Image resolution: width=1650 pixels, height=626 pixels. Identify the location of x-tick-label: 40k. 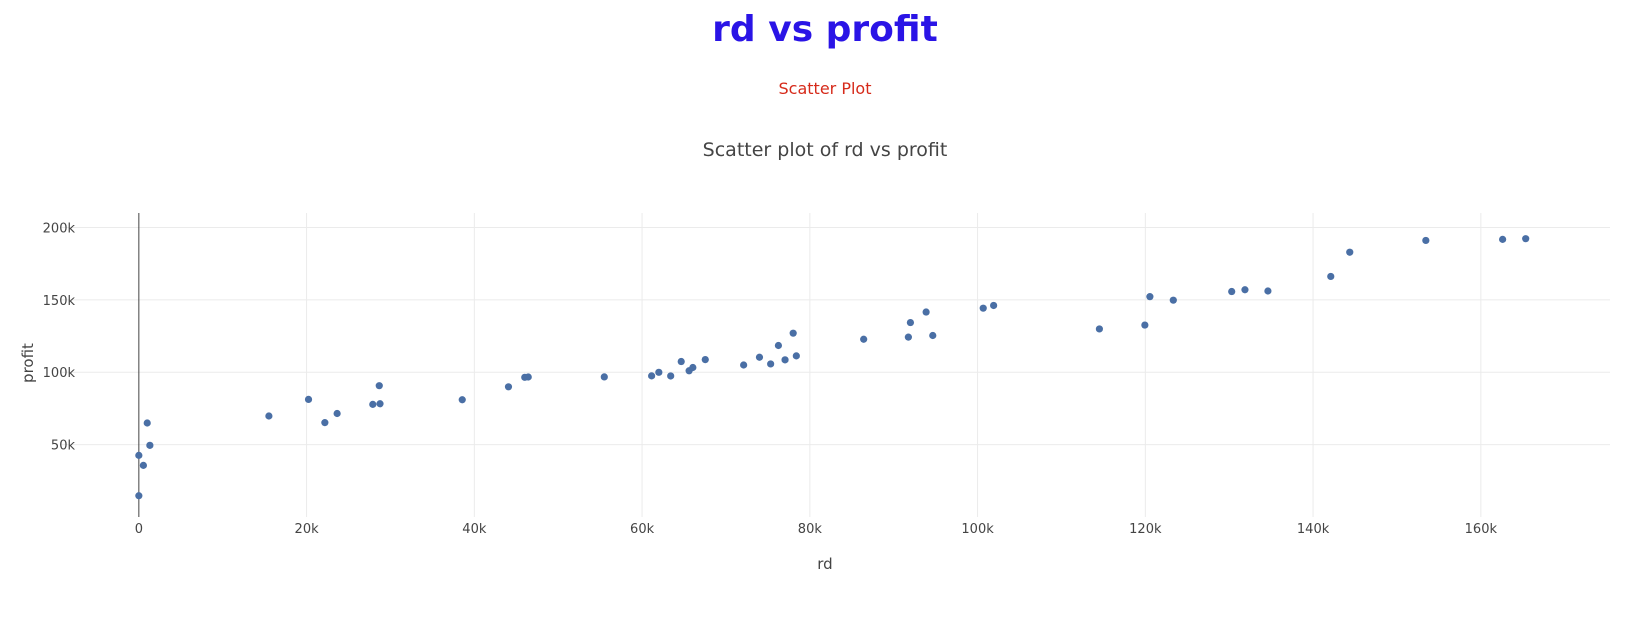
(474, 529).